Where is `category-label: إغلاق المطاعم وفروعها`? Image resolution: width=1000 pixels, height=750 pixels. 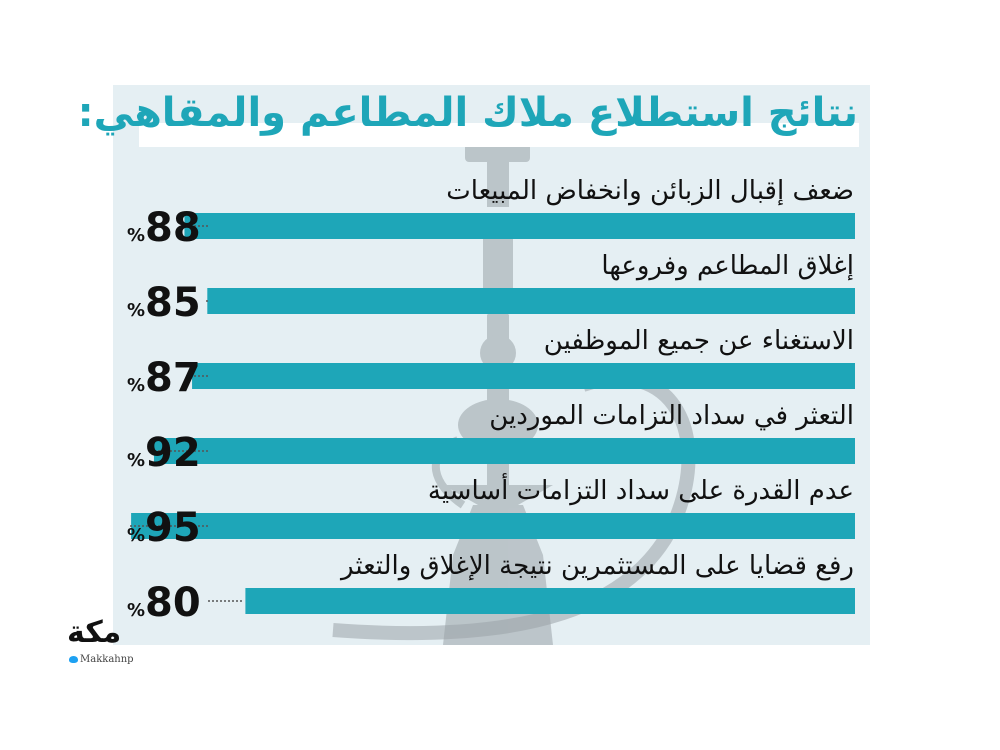 category-label: إغلاق المطاعم وفروعها is located at coordinates (727, 266).